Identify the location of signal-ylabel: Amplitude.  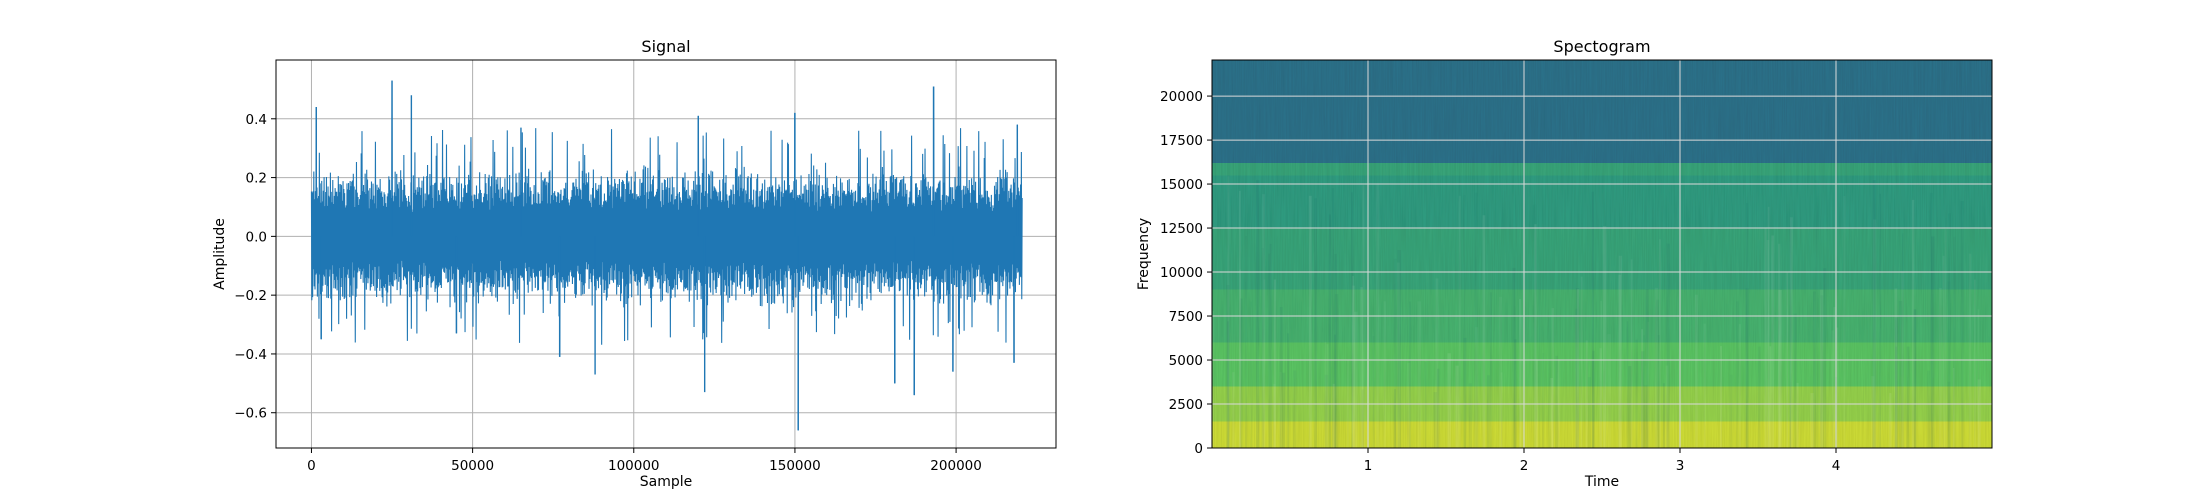
(220, 254).